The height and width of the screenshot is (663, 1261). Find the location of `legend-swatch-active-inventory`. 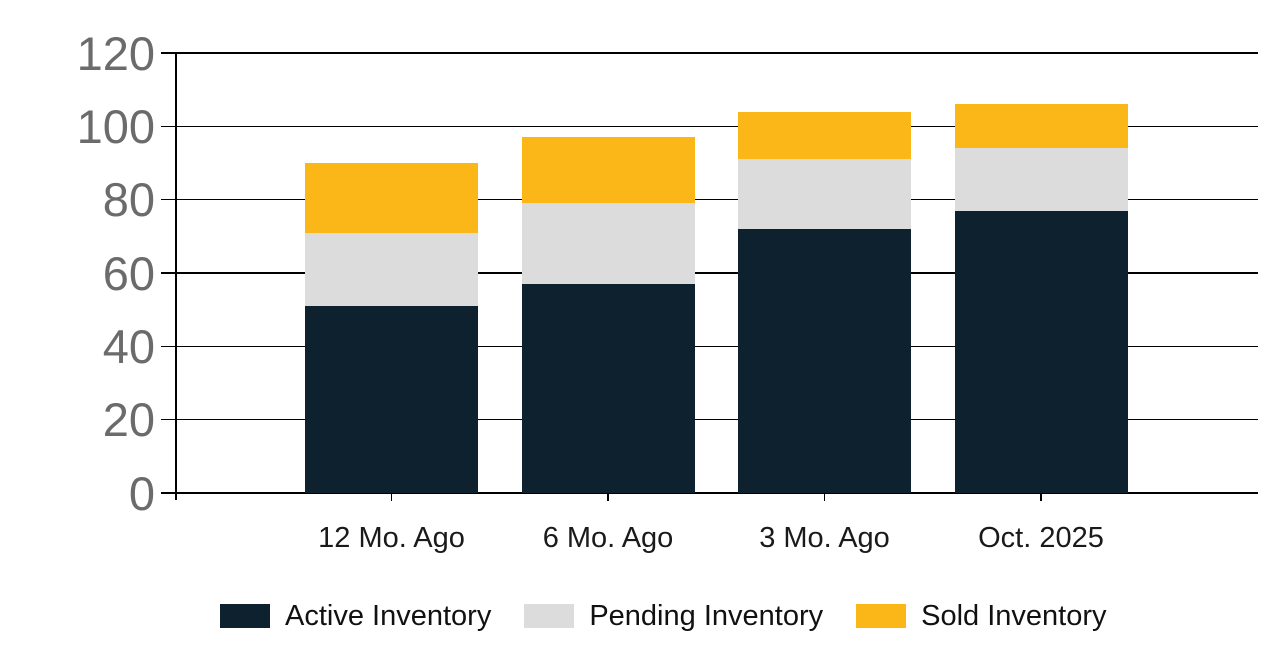

legend-swatch-active-inventory is located at coordinates (245, 616).